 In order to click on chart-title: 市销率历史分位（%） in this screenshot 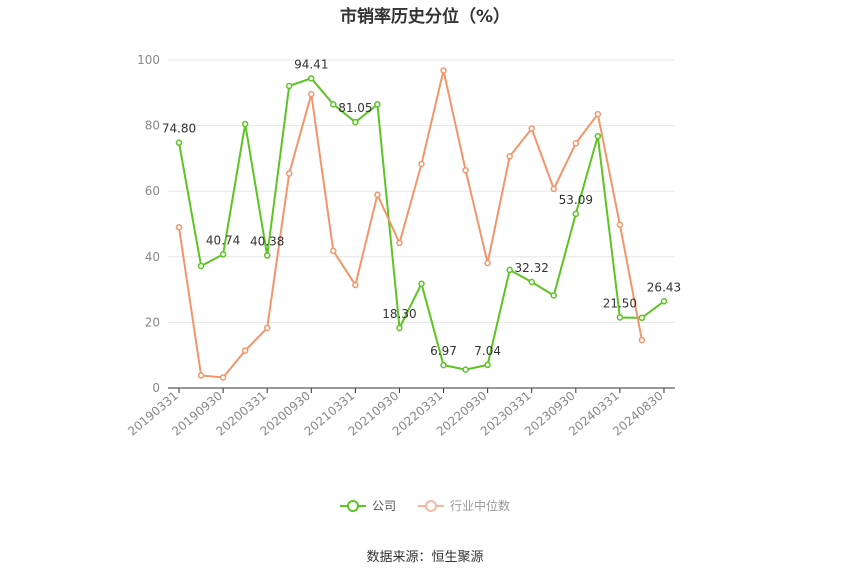, I will do `click(425, 17)`.